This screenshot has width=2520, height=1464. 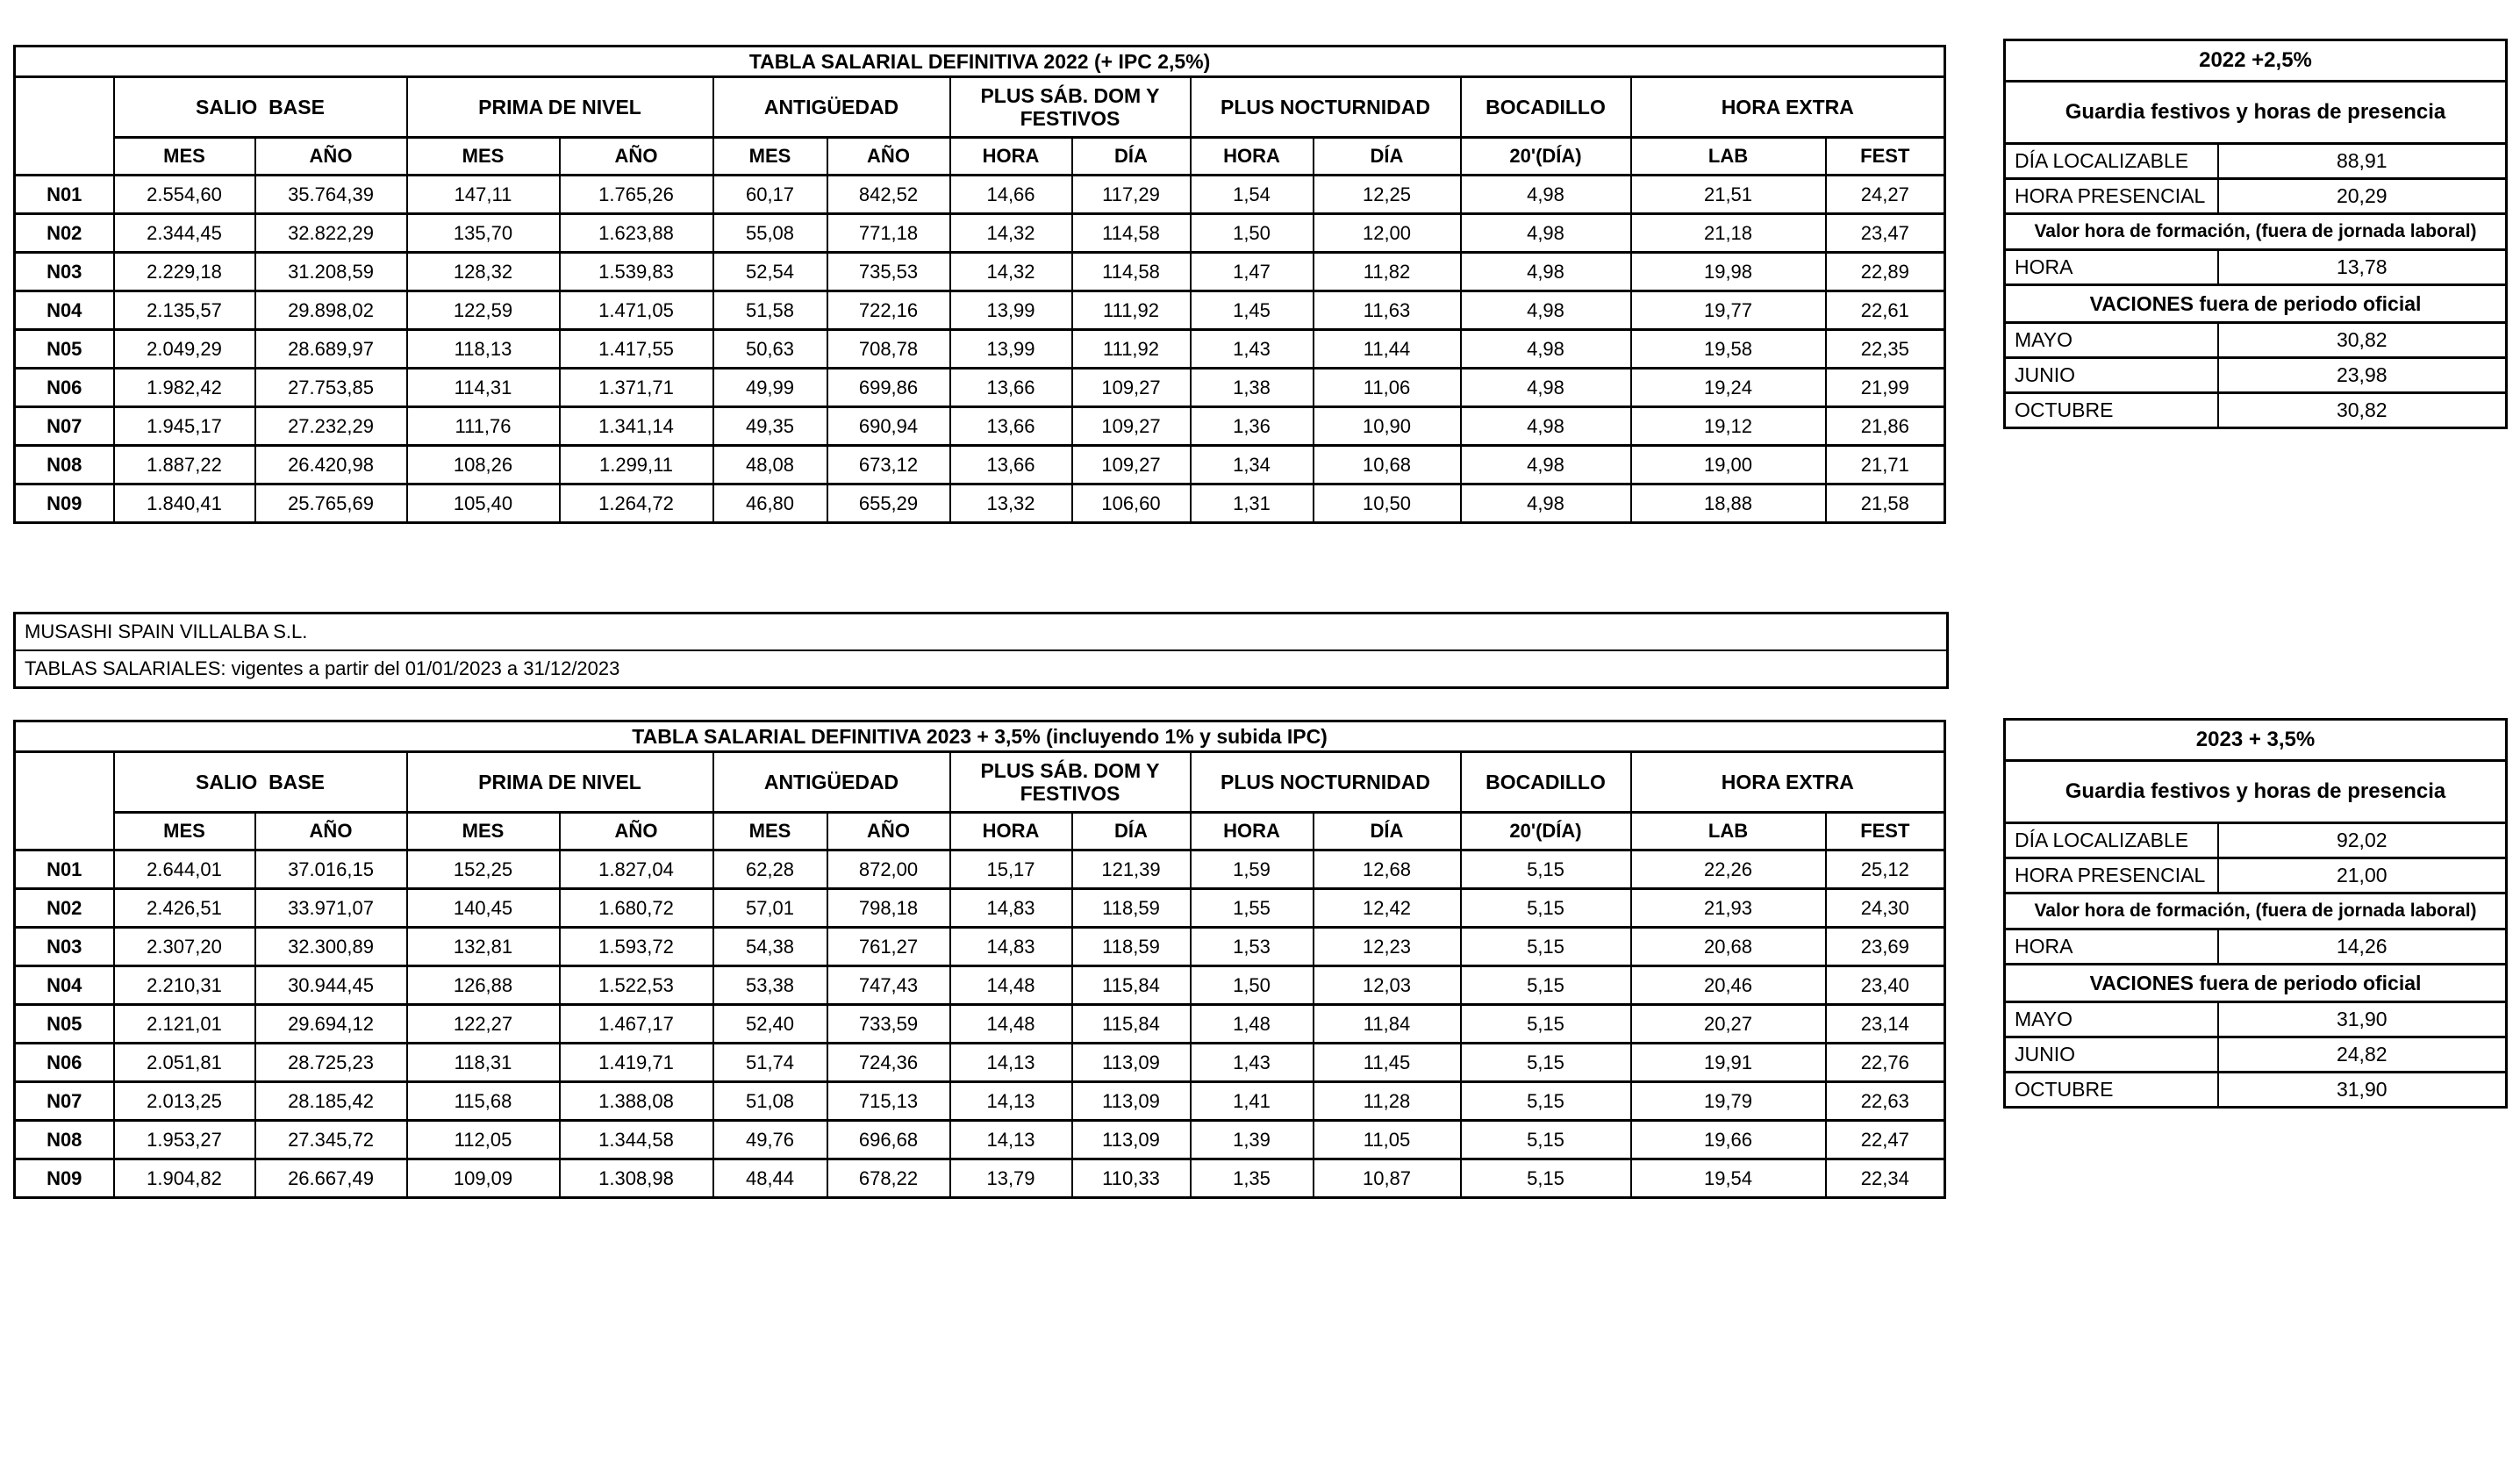 I want to click on panel-row: JUNIO 24,82, so click(x=2255, y=1054).